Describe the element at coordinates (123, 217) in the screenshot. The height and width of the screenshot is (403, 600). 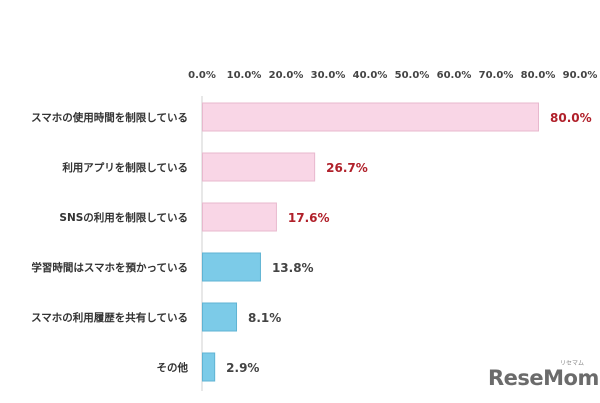
I see `category-label: SNSの利用を制限している` at that location.